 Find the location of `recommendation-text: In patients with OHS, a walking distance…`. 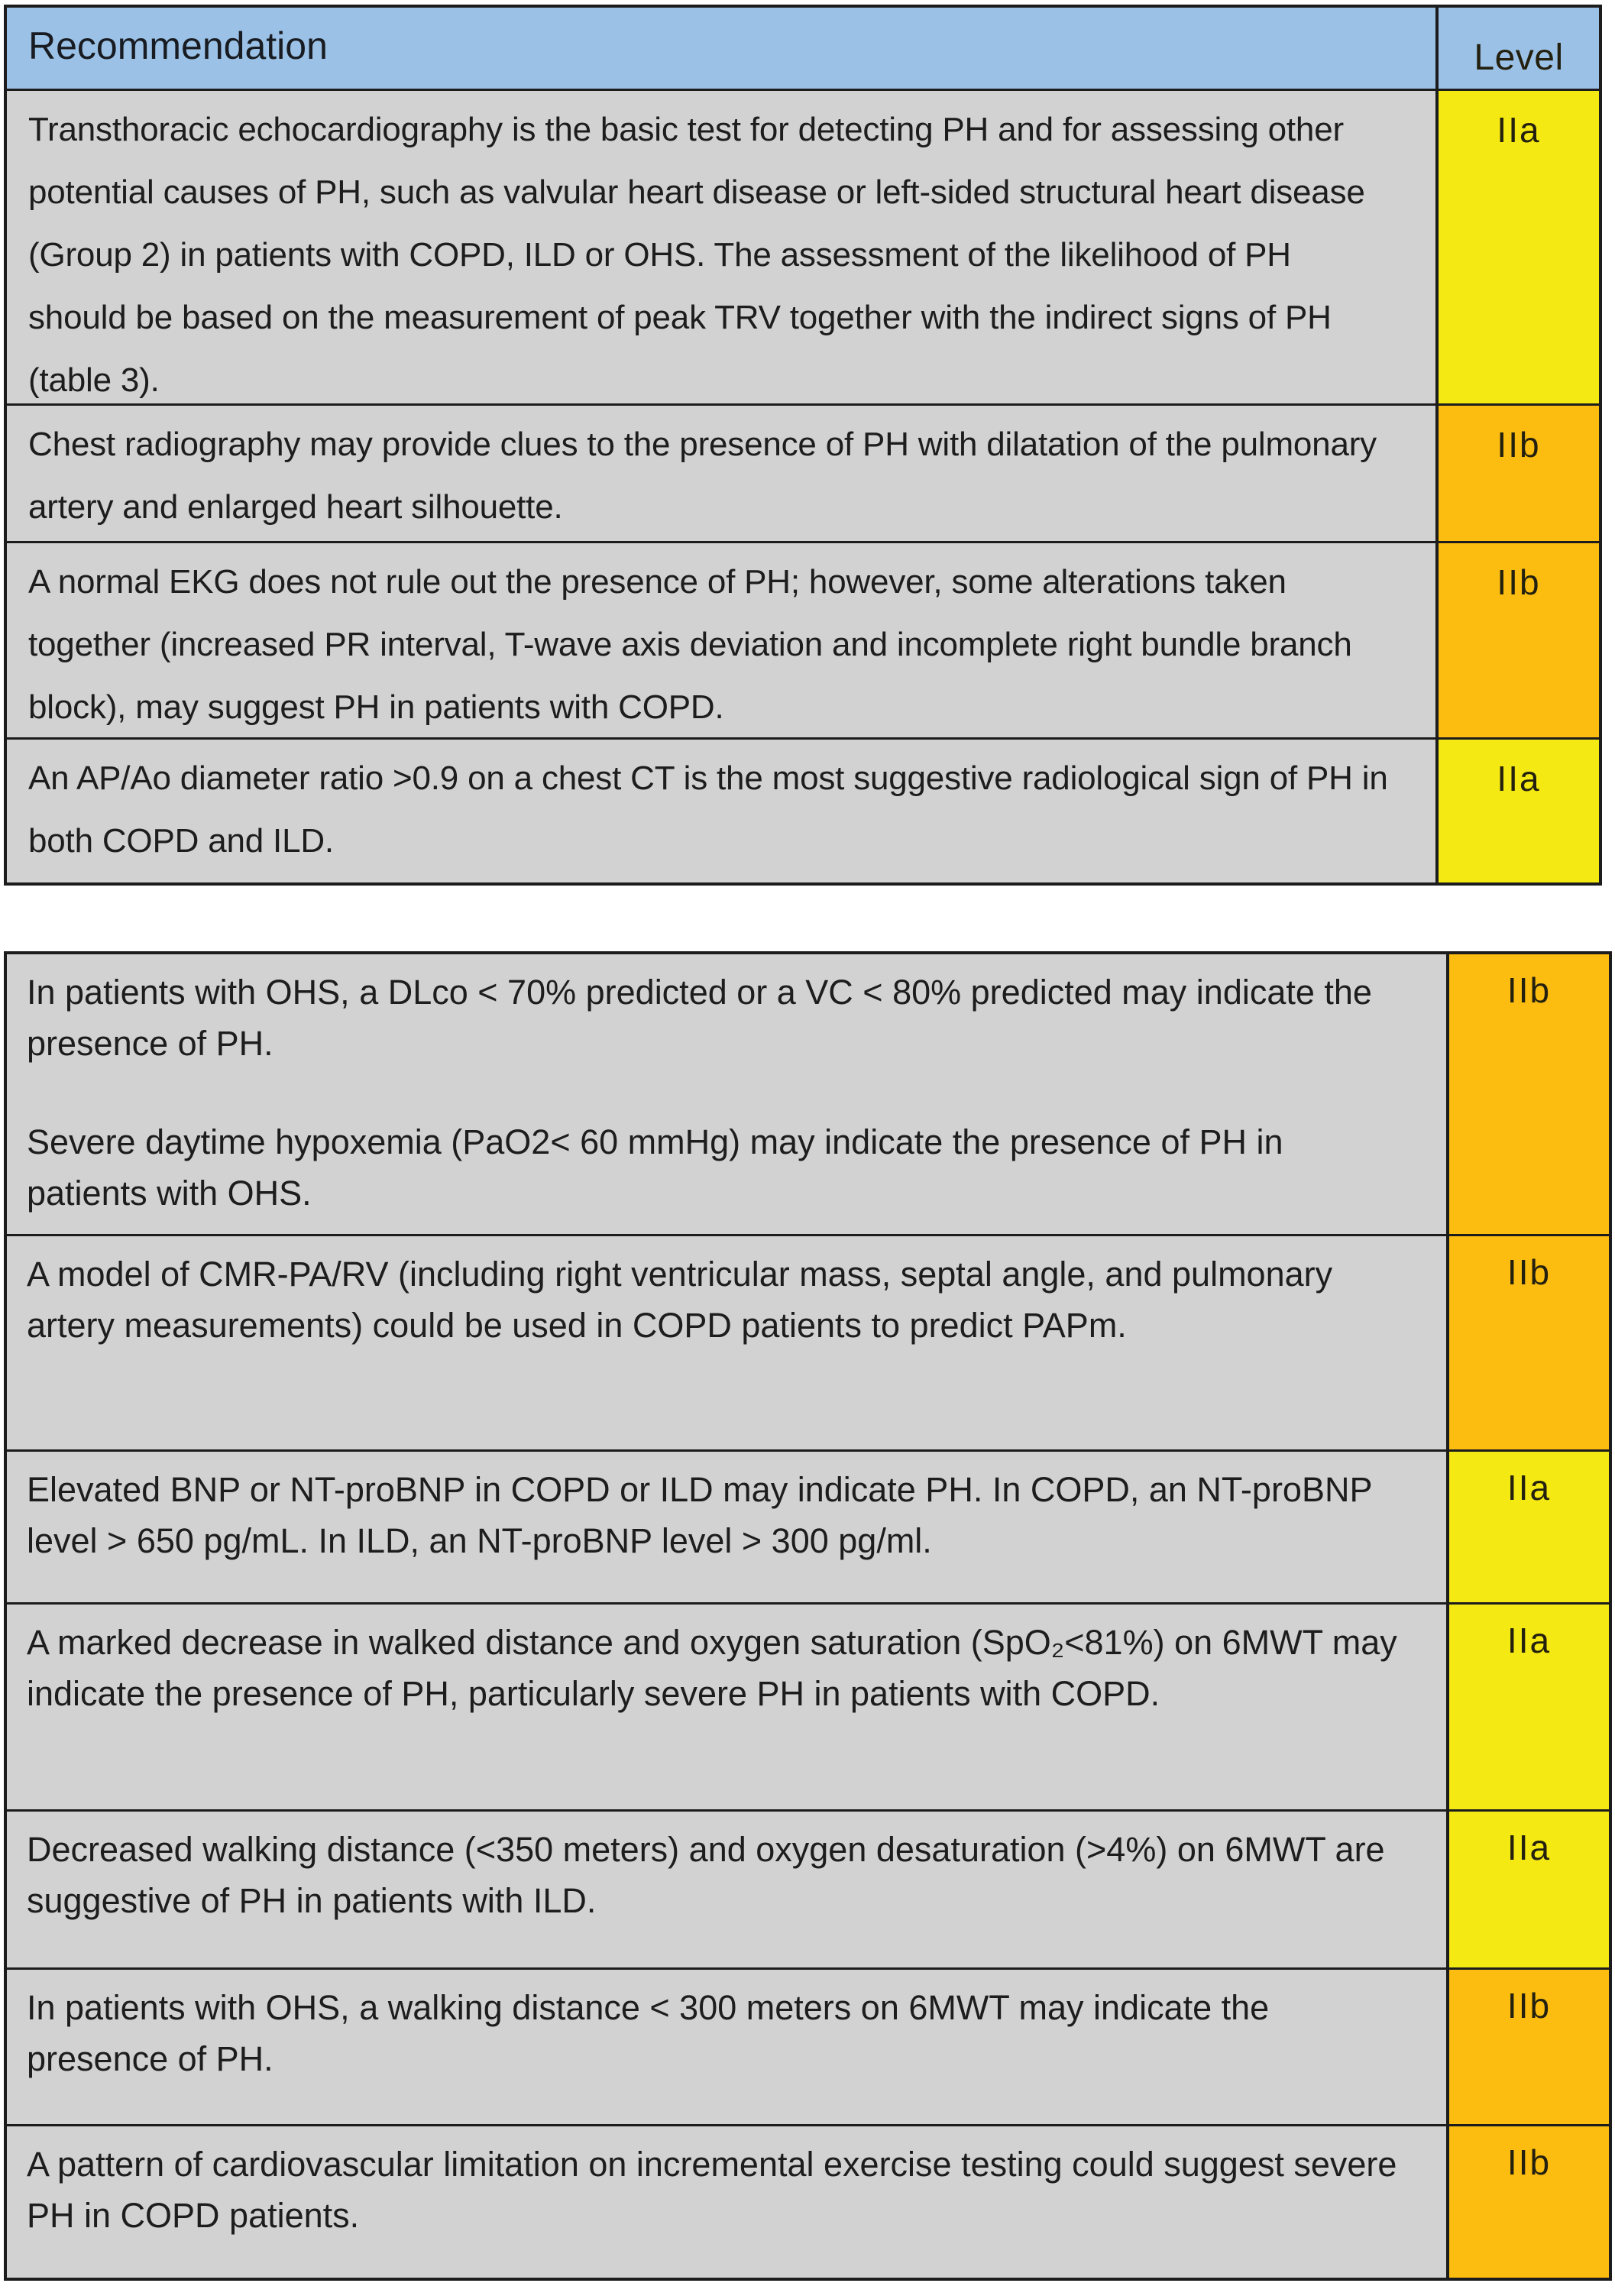

recommendation-text: In patients with OHS, a walking distance… is located at coordinates (648, 2033).